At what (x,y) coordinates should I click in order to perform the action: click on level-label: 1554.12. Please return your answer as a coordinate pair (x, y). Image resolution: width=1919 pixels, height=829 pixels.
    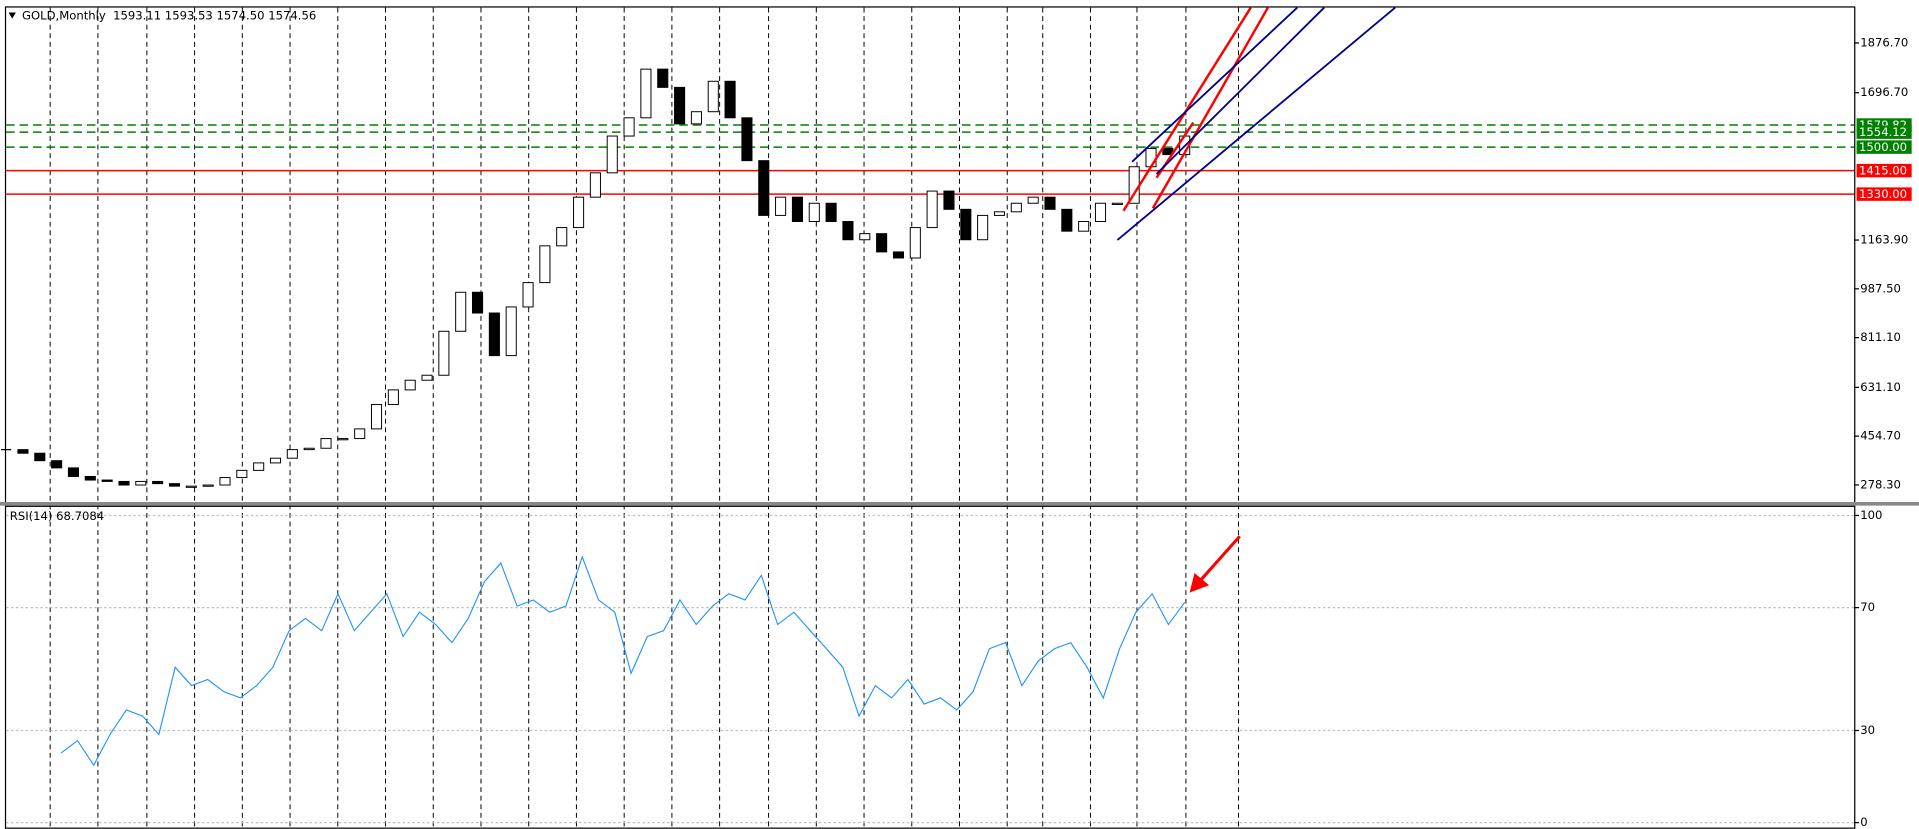
    Looking at the image, I should click on (1883, 132).